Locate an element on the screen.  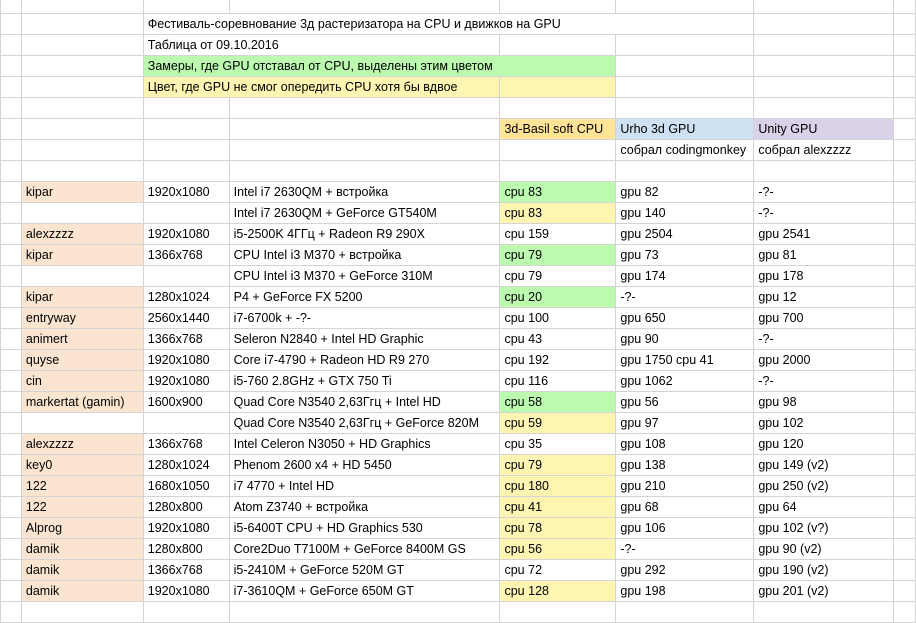
participant-name: animert is located at coordinates (82, 339).